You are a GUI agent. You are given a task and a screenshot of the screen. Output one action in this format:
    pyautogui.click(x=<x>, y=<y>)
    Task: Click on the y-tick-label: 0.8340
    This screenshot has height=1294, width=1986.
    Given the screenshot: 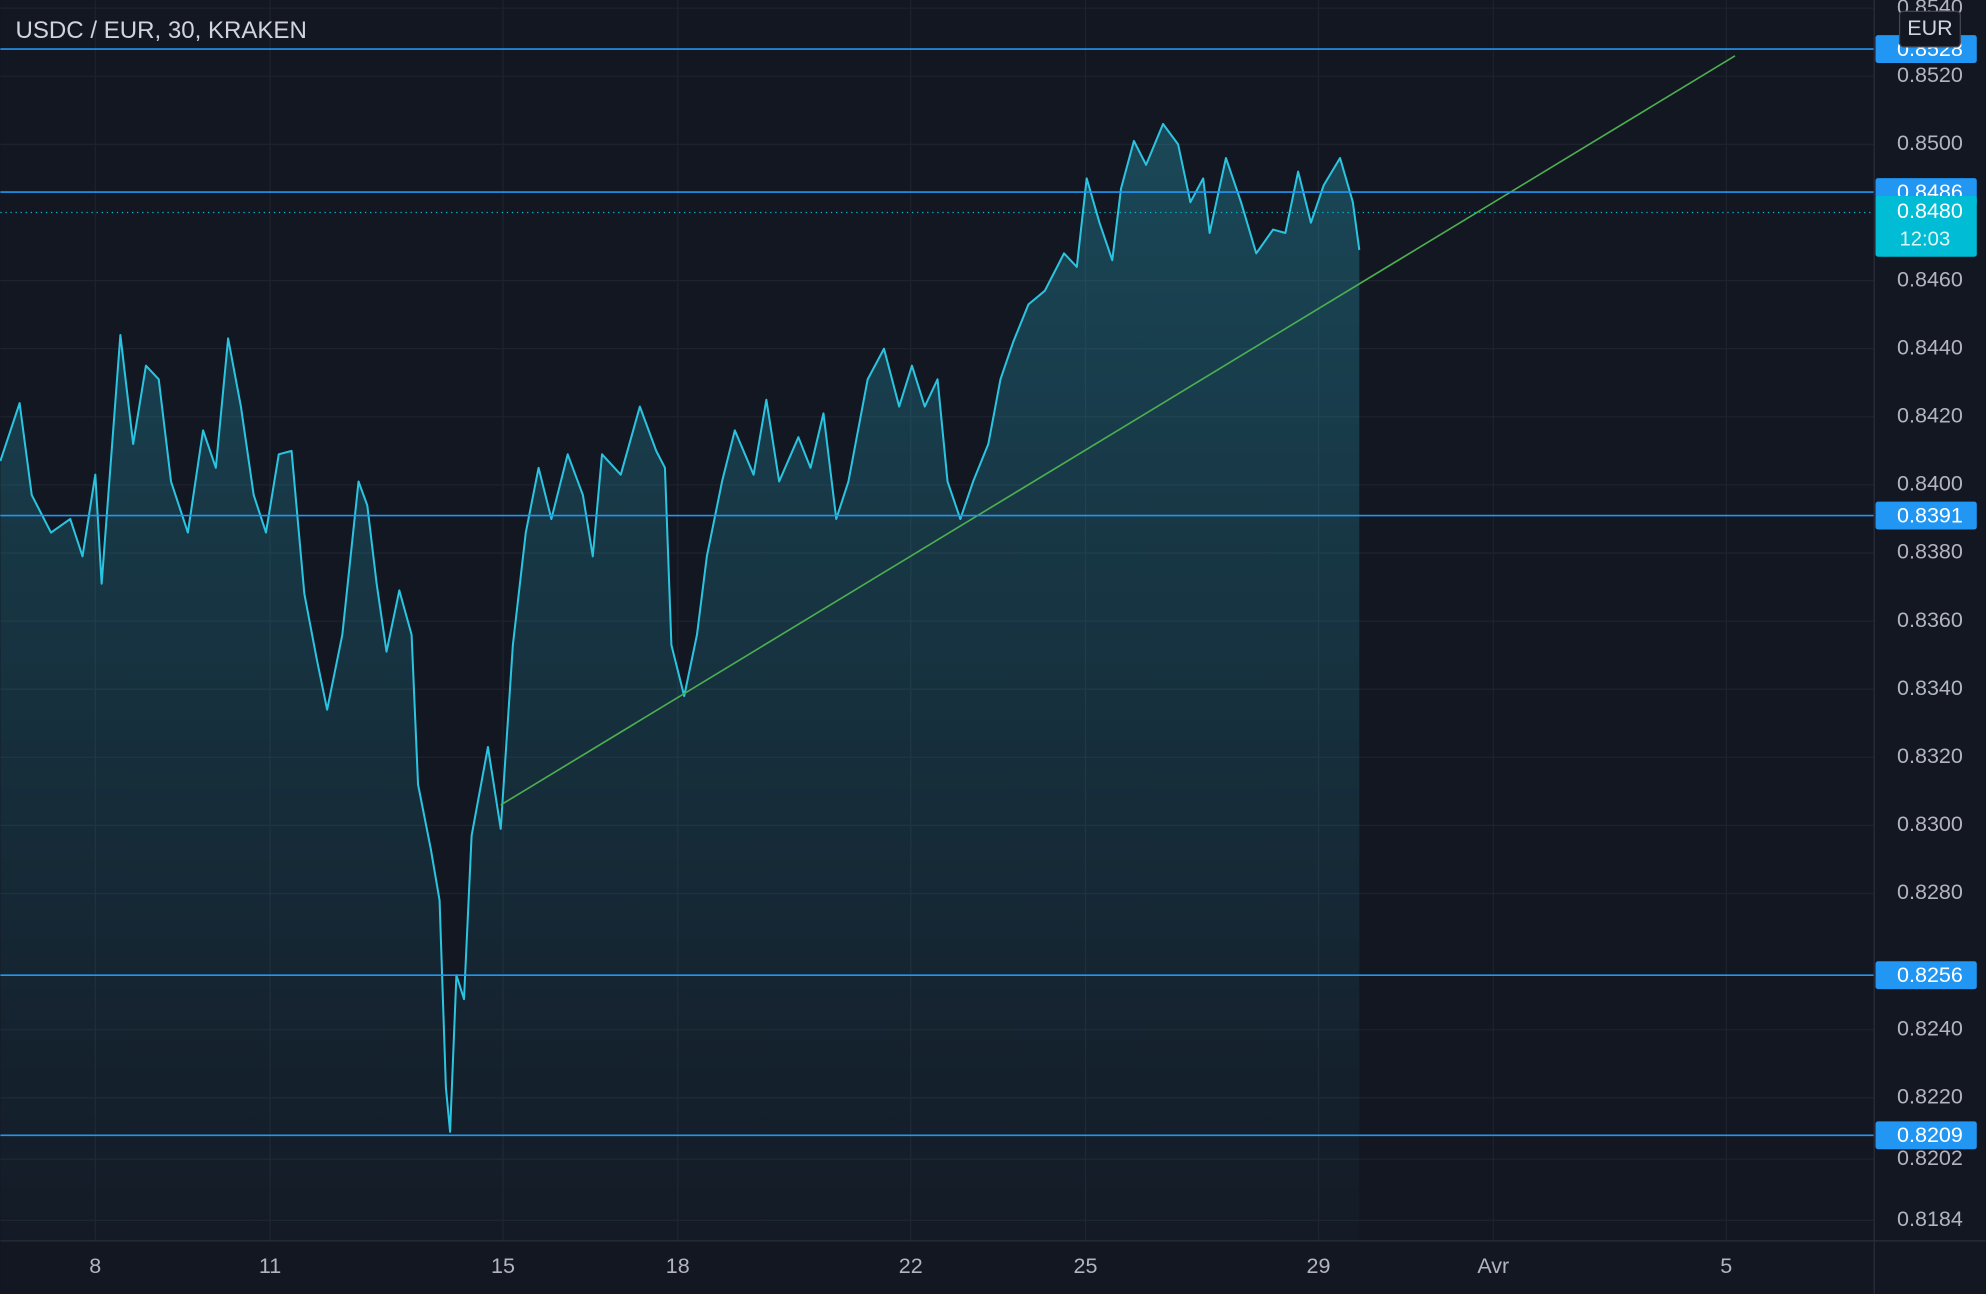 What is the action you would take?
    pyautogui.click(x=1930, y=688)
    